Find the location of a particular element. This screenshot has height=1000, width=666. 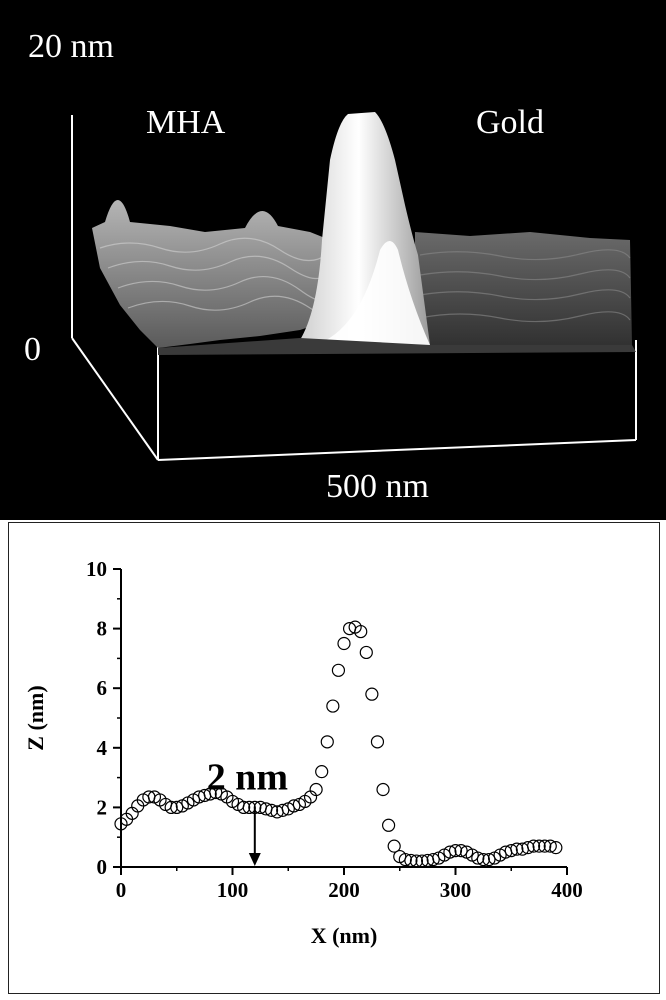

annotation-arrow-head is located at coordinates (254, 859).